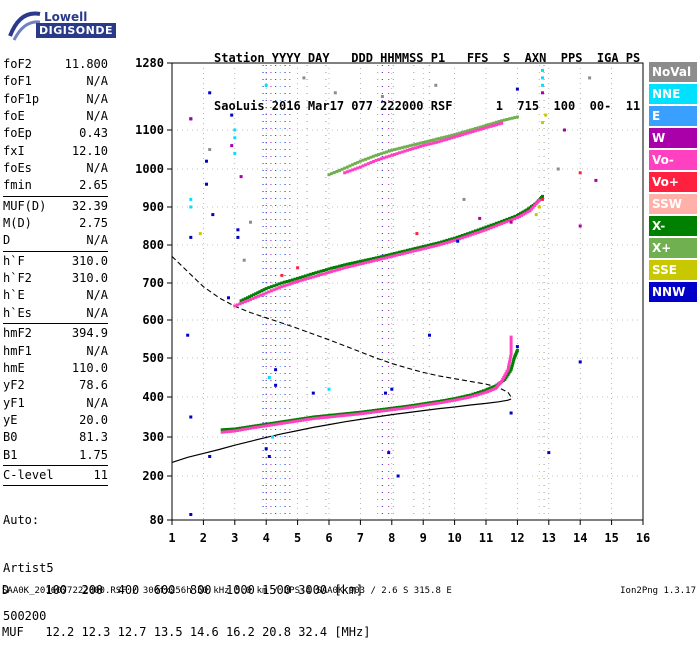 The width and height of the screenshot is (700, 653). Describe the element at coordinates (10, 454) in the screenshot. I see `param-name: B1` at that location.